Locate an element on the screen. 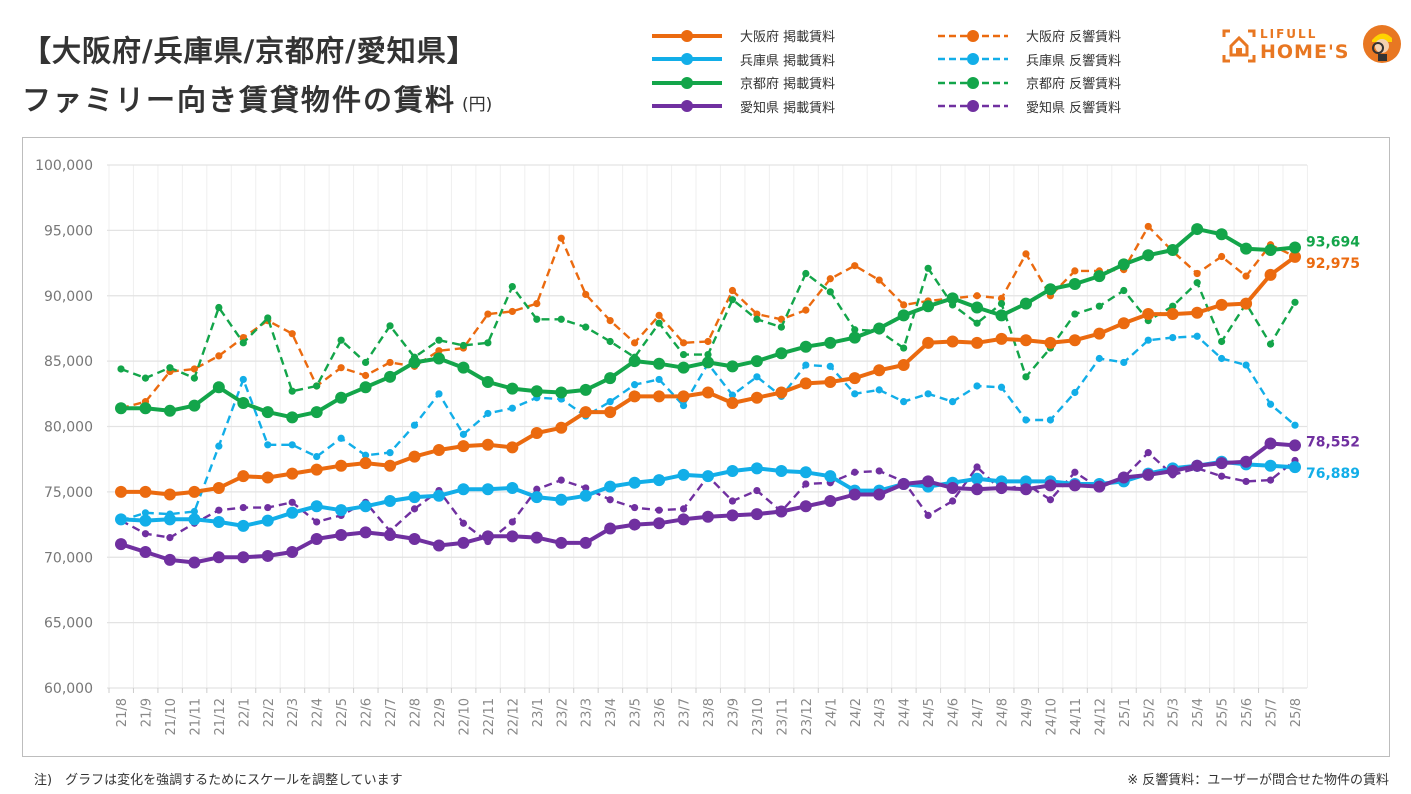 This screenshot has height=794, width=1411. y-tick-label: 90,000 is located at coordinates (68, 297).